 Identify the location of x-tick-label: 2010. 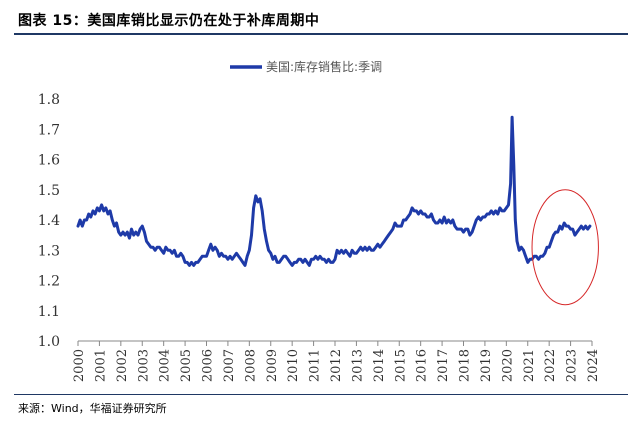
(293, 365).